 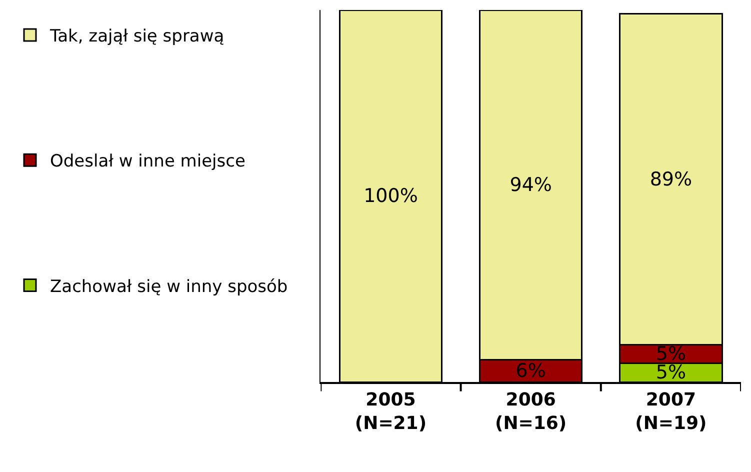 What do you see at coordinates (531, 185) in the screenshot?
I see `data-label: 94%` at bounding box center [531, 185].